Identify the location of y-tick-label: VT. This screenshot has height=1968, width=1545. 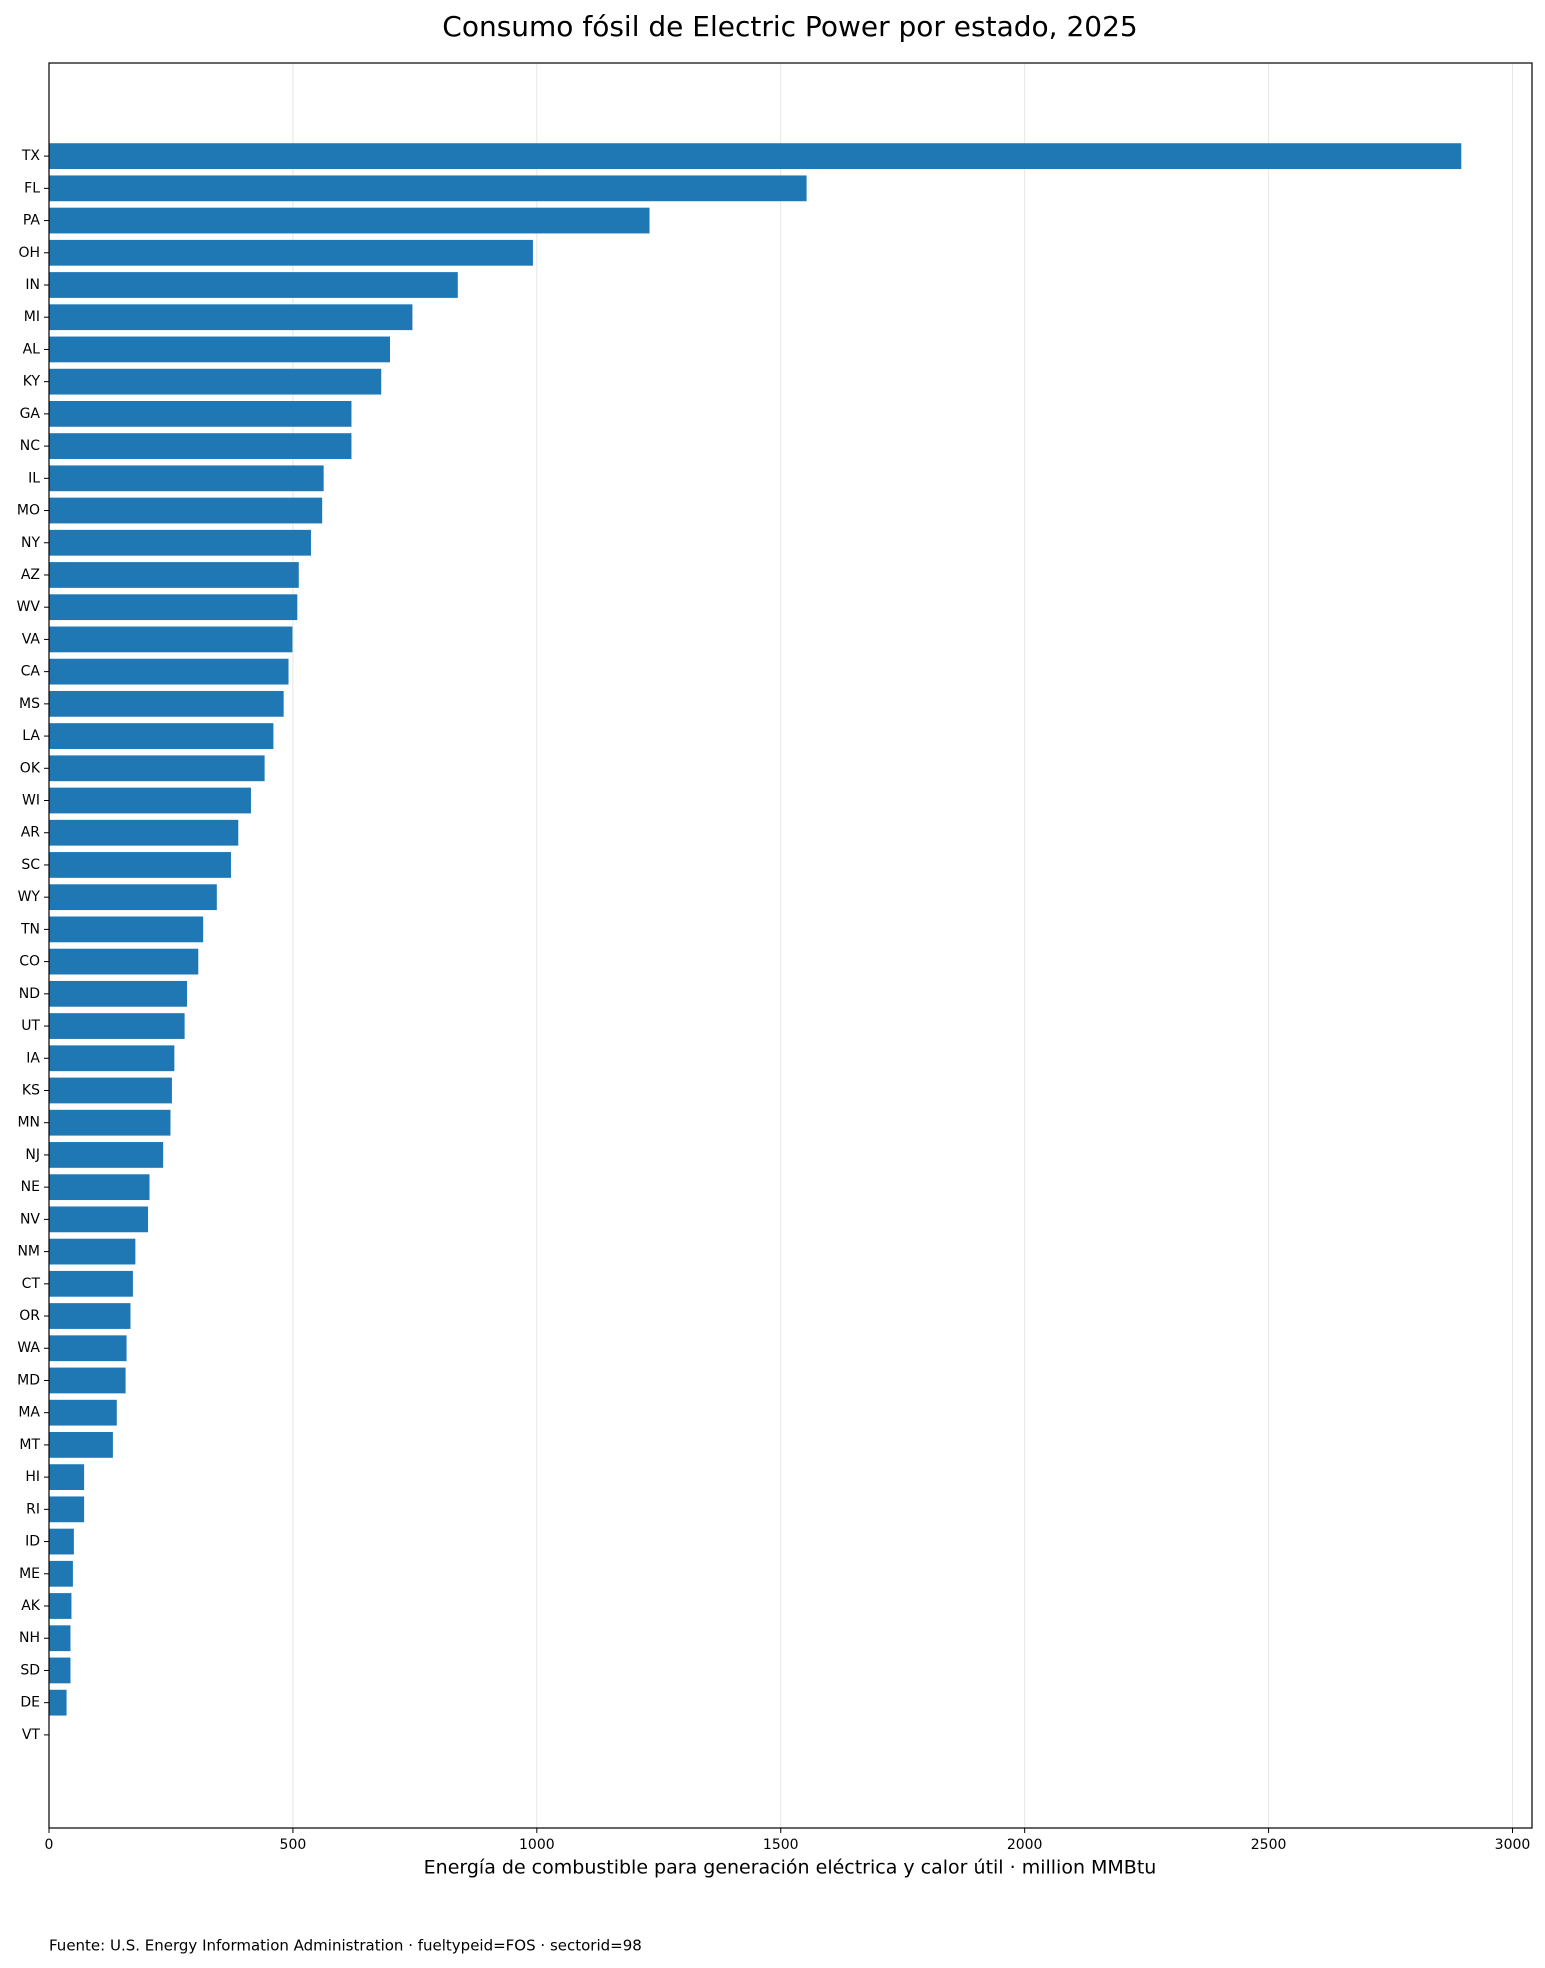
(31, 1735).